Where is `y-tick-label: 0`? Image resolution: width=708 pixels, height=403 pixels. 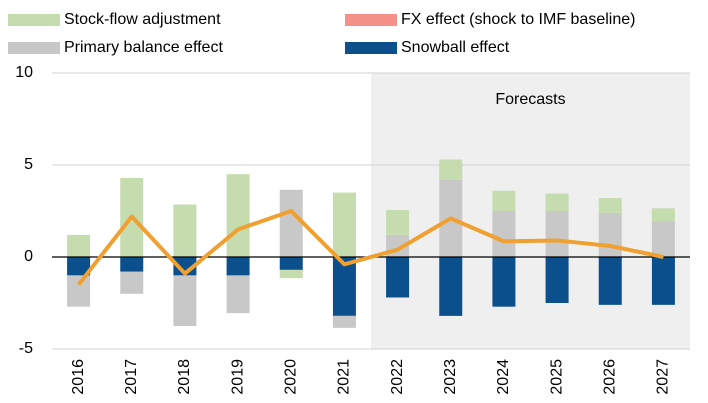
y-tick-label: 0 is located at coordinates (28, 256).